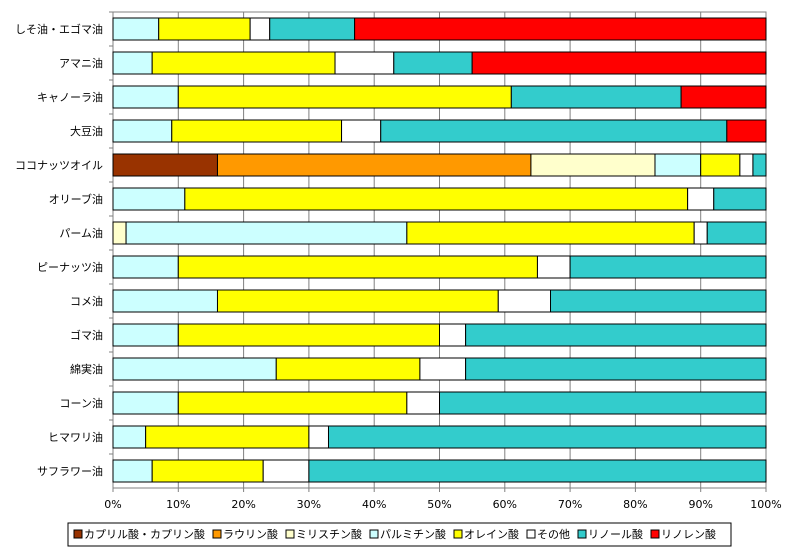  Describe the element at coordinates (178, 504) in the screenshot. I see `x-tick-label: 10%` at that location.